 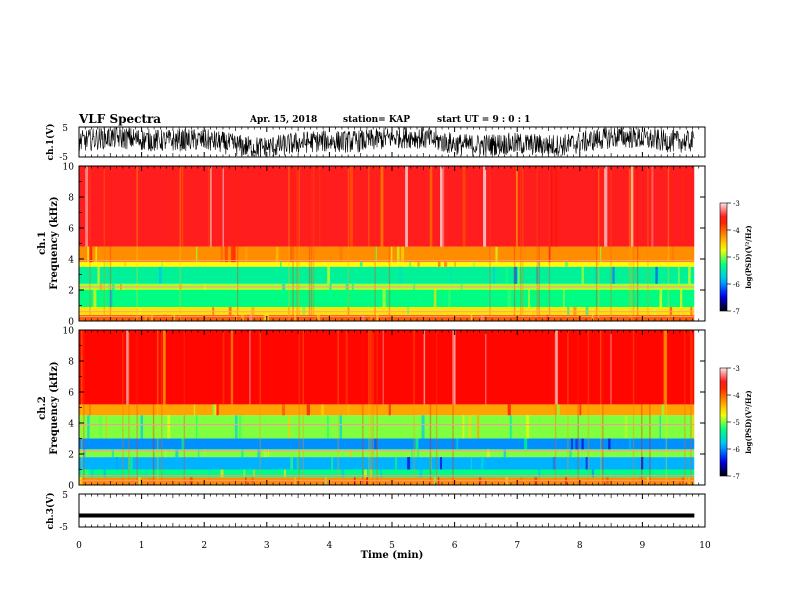 I want to click on time-tick-label: 5, so click(x=392, y=546).